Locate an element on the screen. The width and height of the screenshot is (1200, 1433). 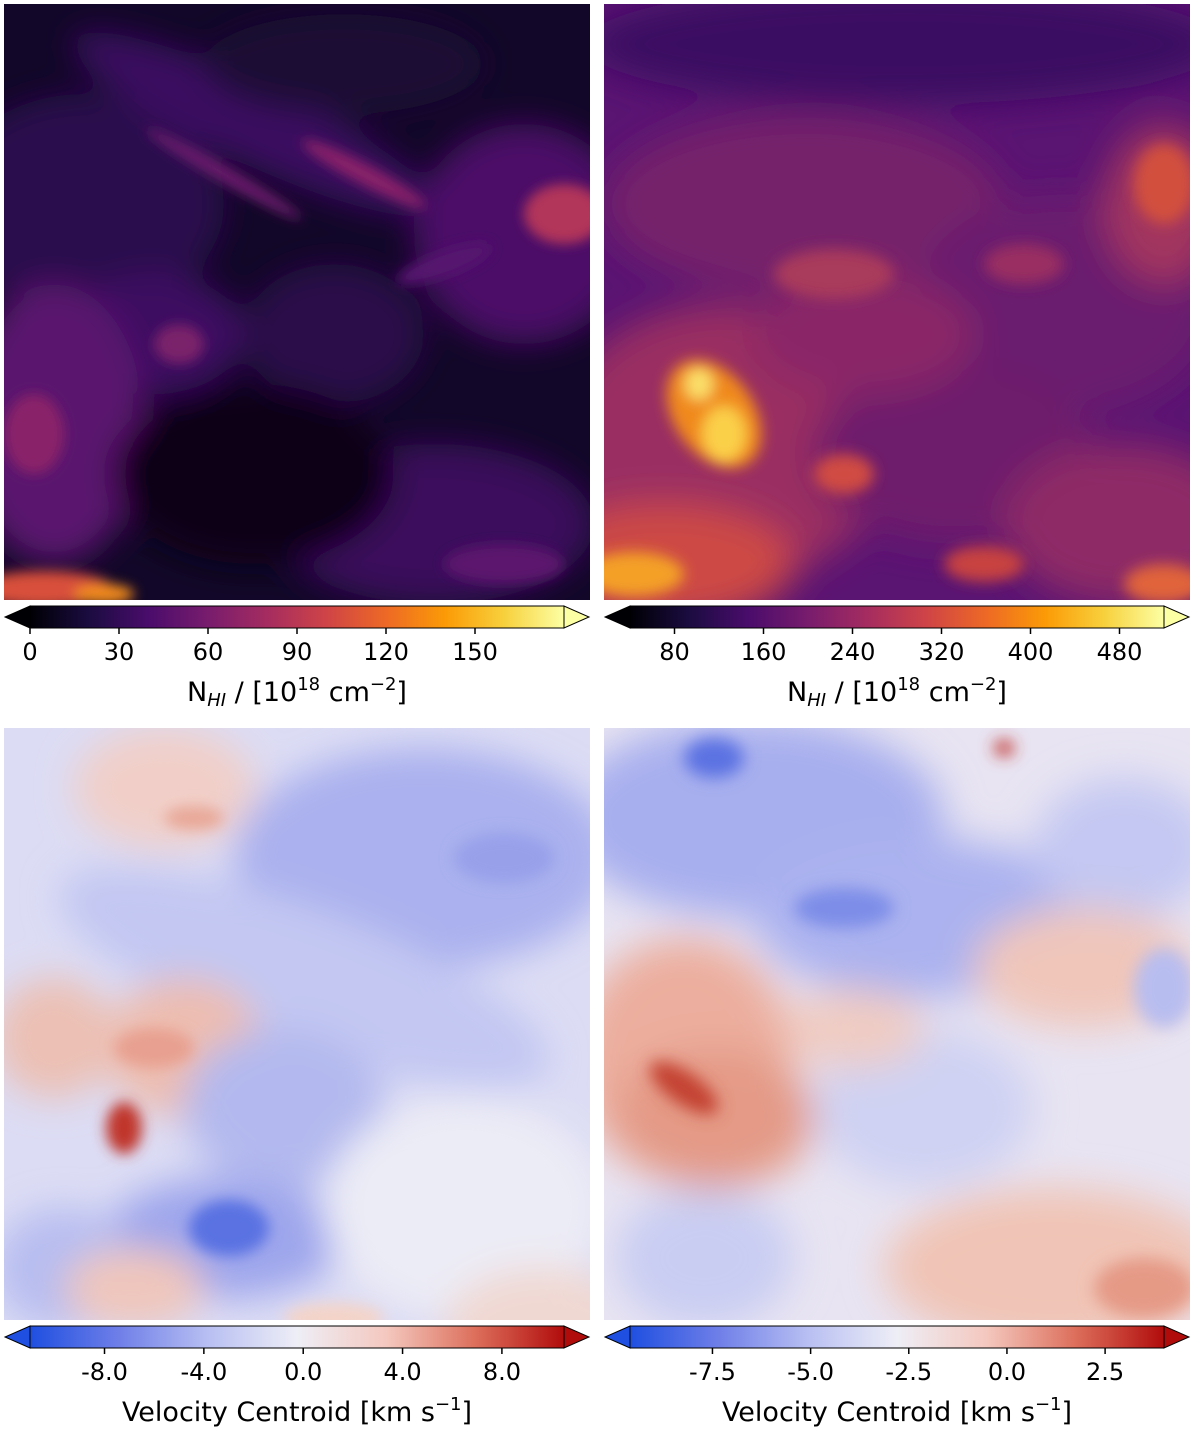
nhi-left-colorbar: 0 30 60 90 120 150 NHI / [1018 cm−2] is located at coordinates (297, 657).